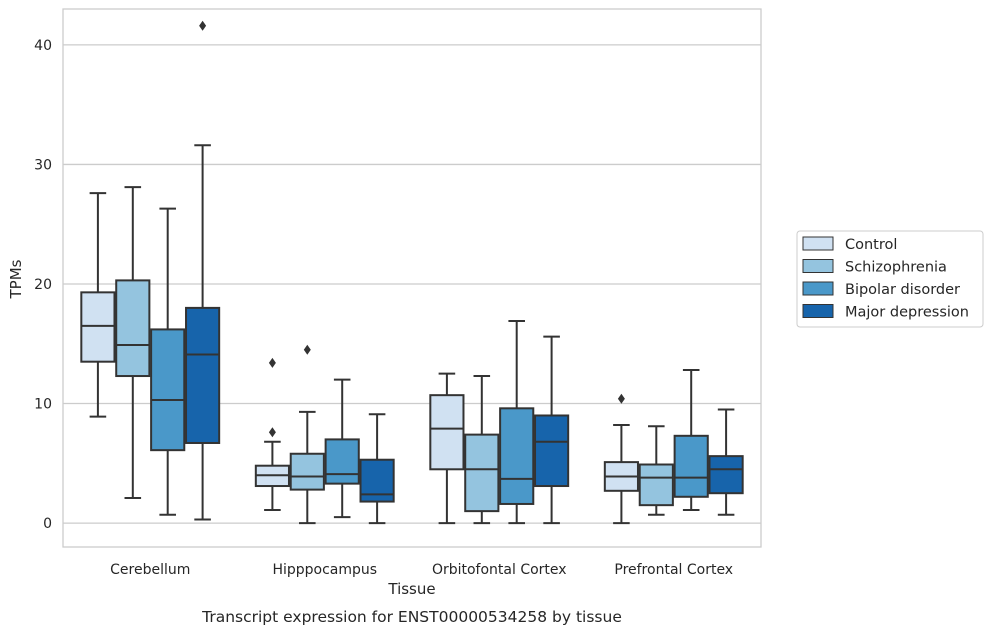 The image size is (993, 634). I want to click on y-tick-label: 20, so click(43, 285).